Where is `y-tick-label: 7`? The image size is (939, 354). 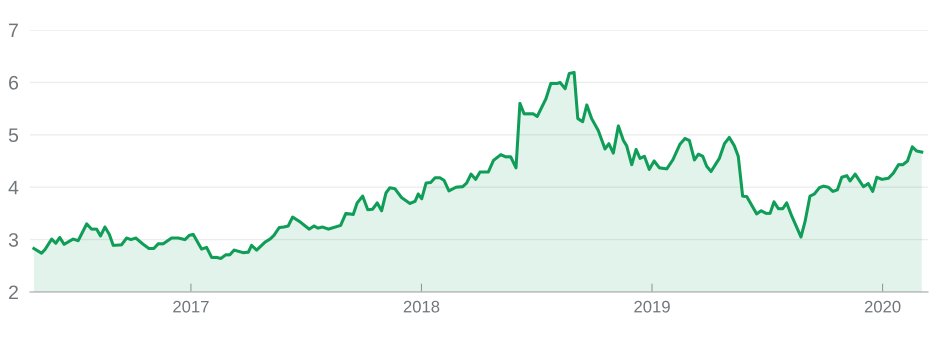
y-tick-label: 7 is located at coordinates (13, 31).